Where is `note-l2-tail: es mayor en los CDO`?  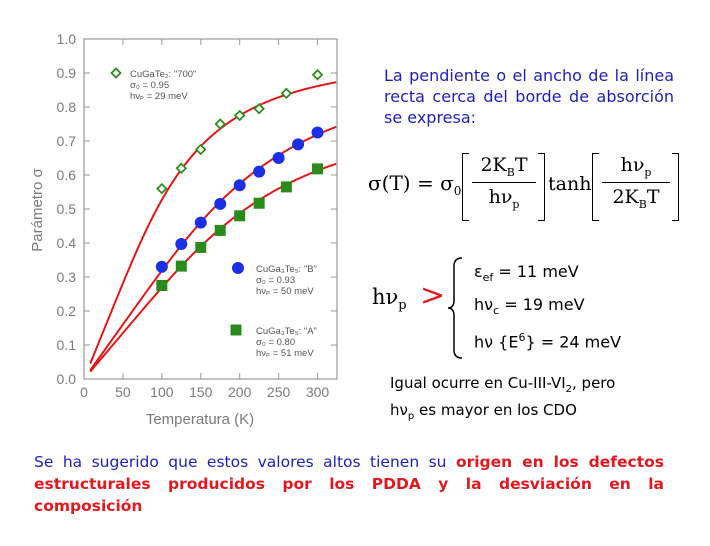 note-l2-tail: es mayor en los CDO is located at coordinates (495, 410).